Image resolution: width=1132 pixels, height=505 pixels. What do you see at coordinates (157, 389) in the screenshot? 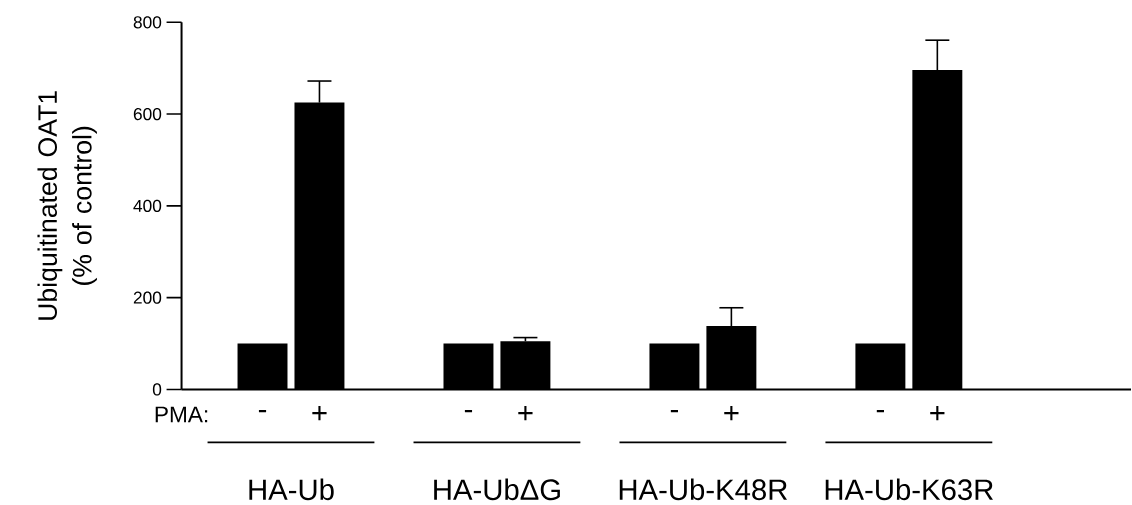
I see `y-tick-label: 0` at bounding box center [157, 389].